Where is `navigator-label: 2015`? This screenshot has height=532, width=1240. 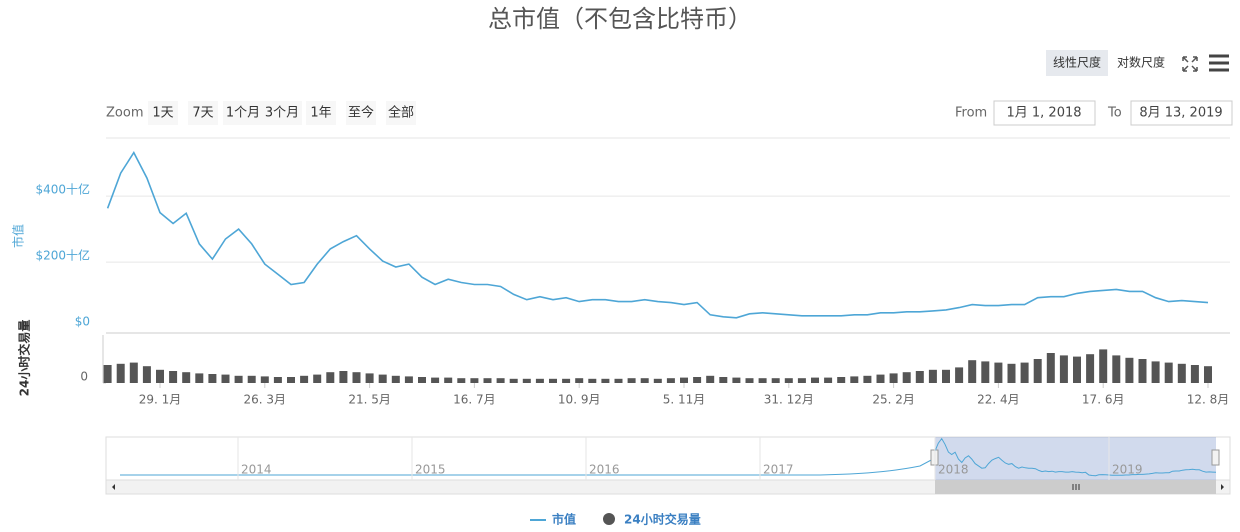
navigator-label: 2015 is located at coordinates (430, 470).